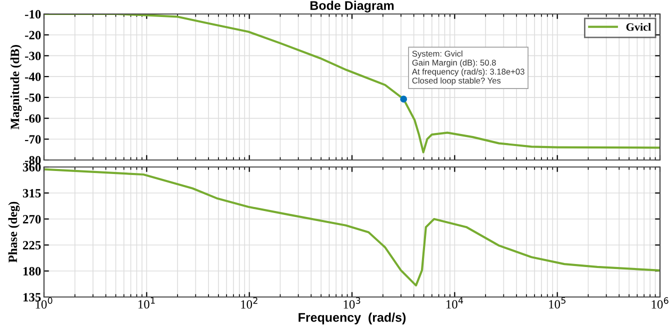  Describe the element at coordinates (33, 97) in the screenshot. I see `y-tick-label: -50` at that location.